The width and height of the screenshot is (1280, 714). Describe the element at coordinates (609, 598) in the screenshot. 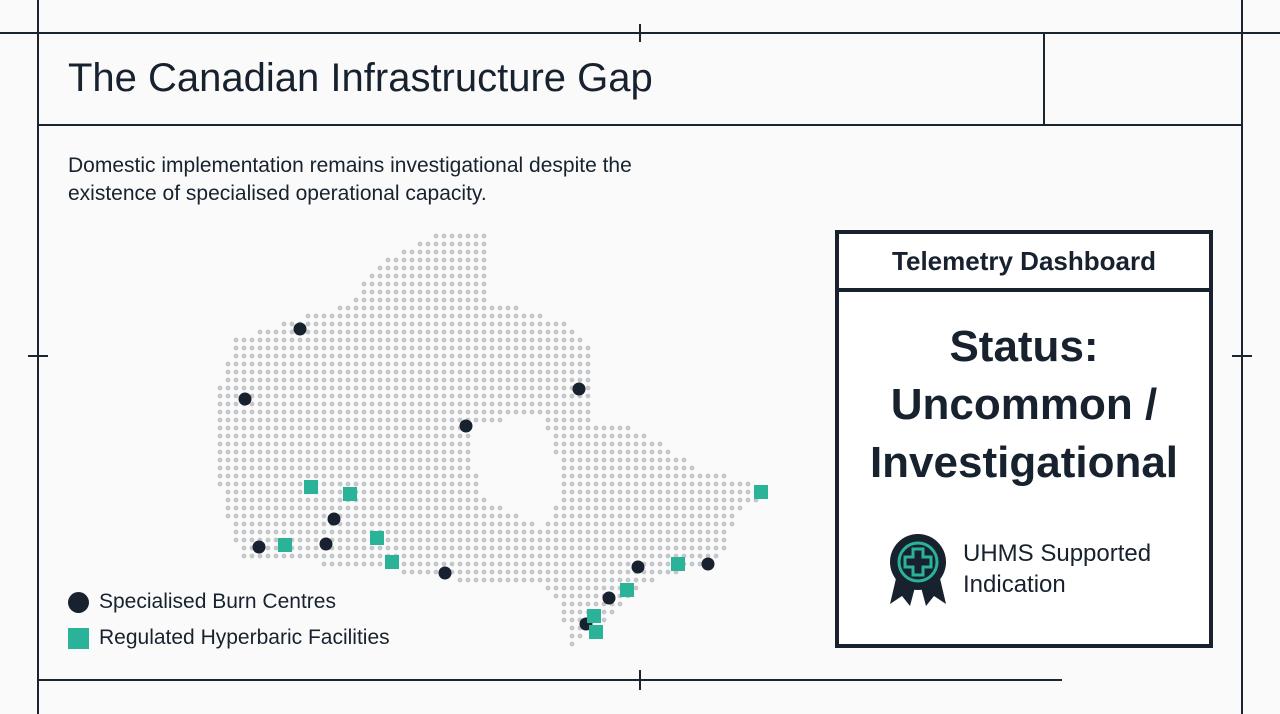

I see `burn-centre` at that location.